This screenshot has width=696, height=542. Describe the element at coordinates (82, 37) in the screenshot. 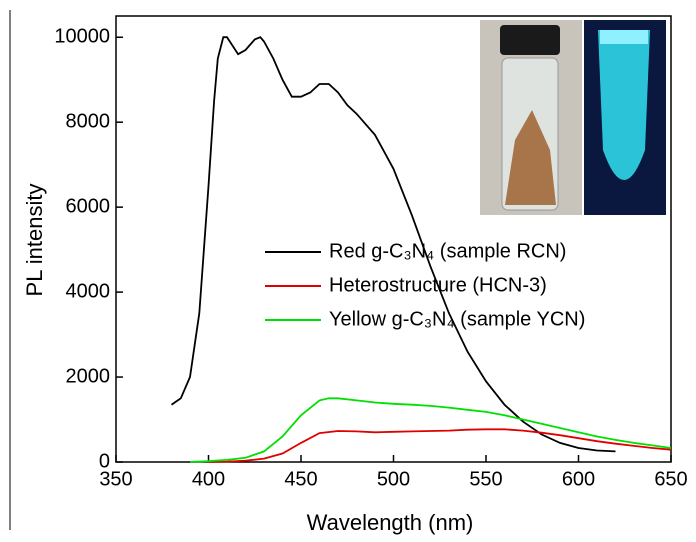

I see `y-tick-label: 10000` at that location.